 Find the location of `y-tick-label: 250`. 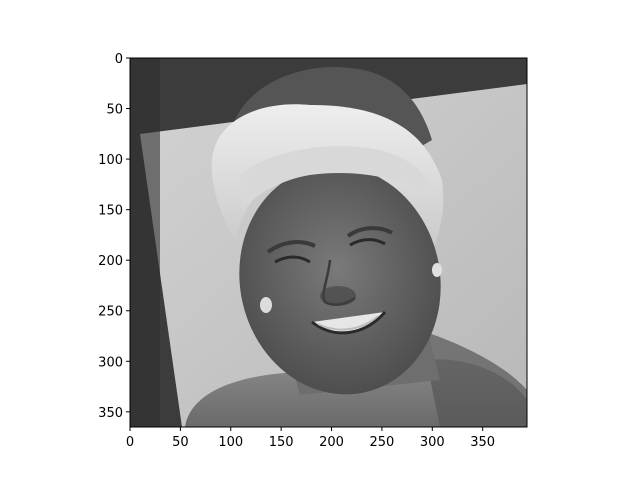

y-tick-label: 250 is located at coordinates (110, 312).